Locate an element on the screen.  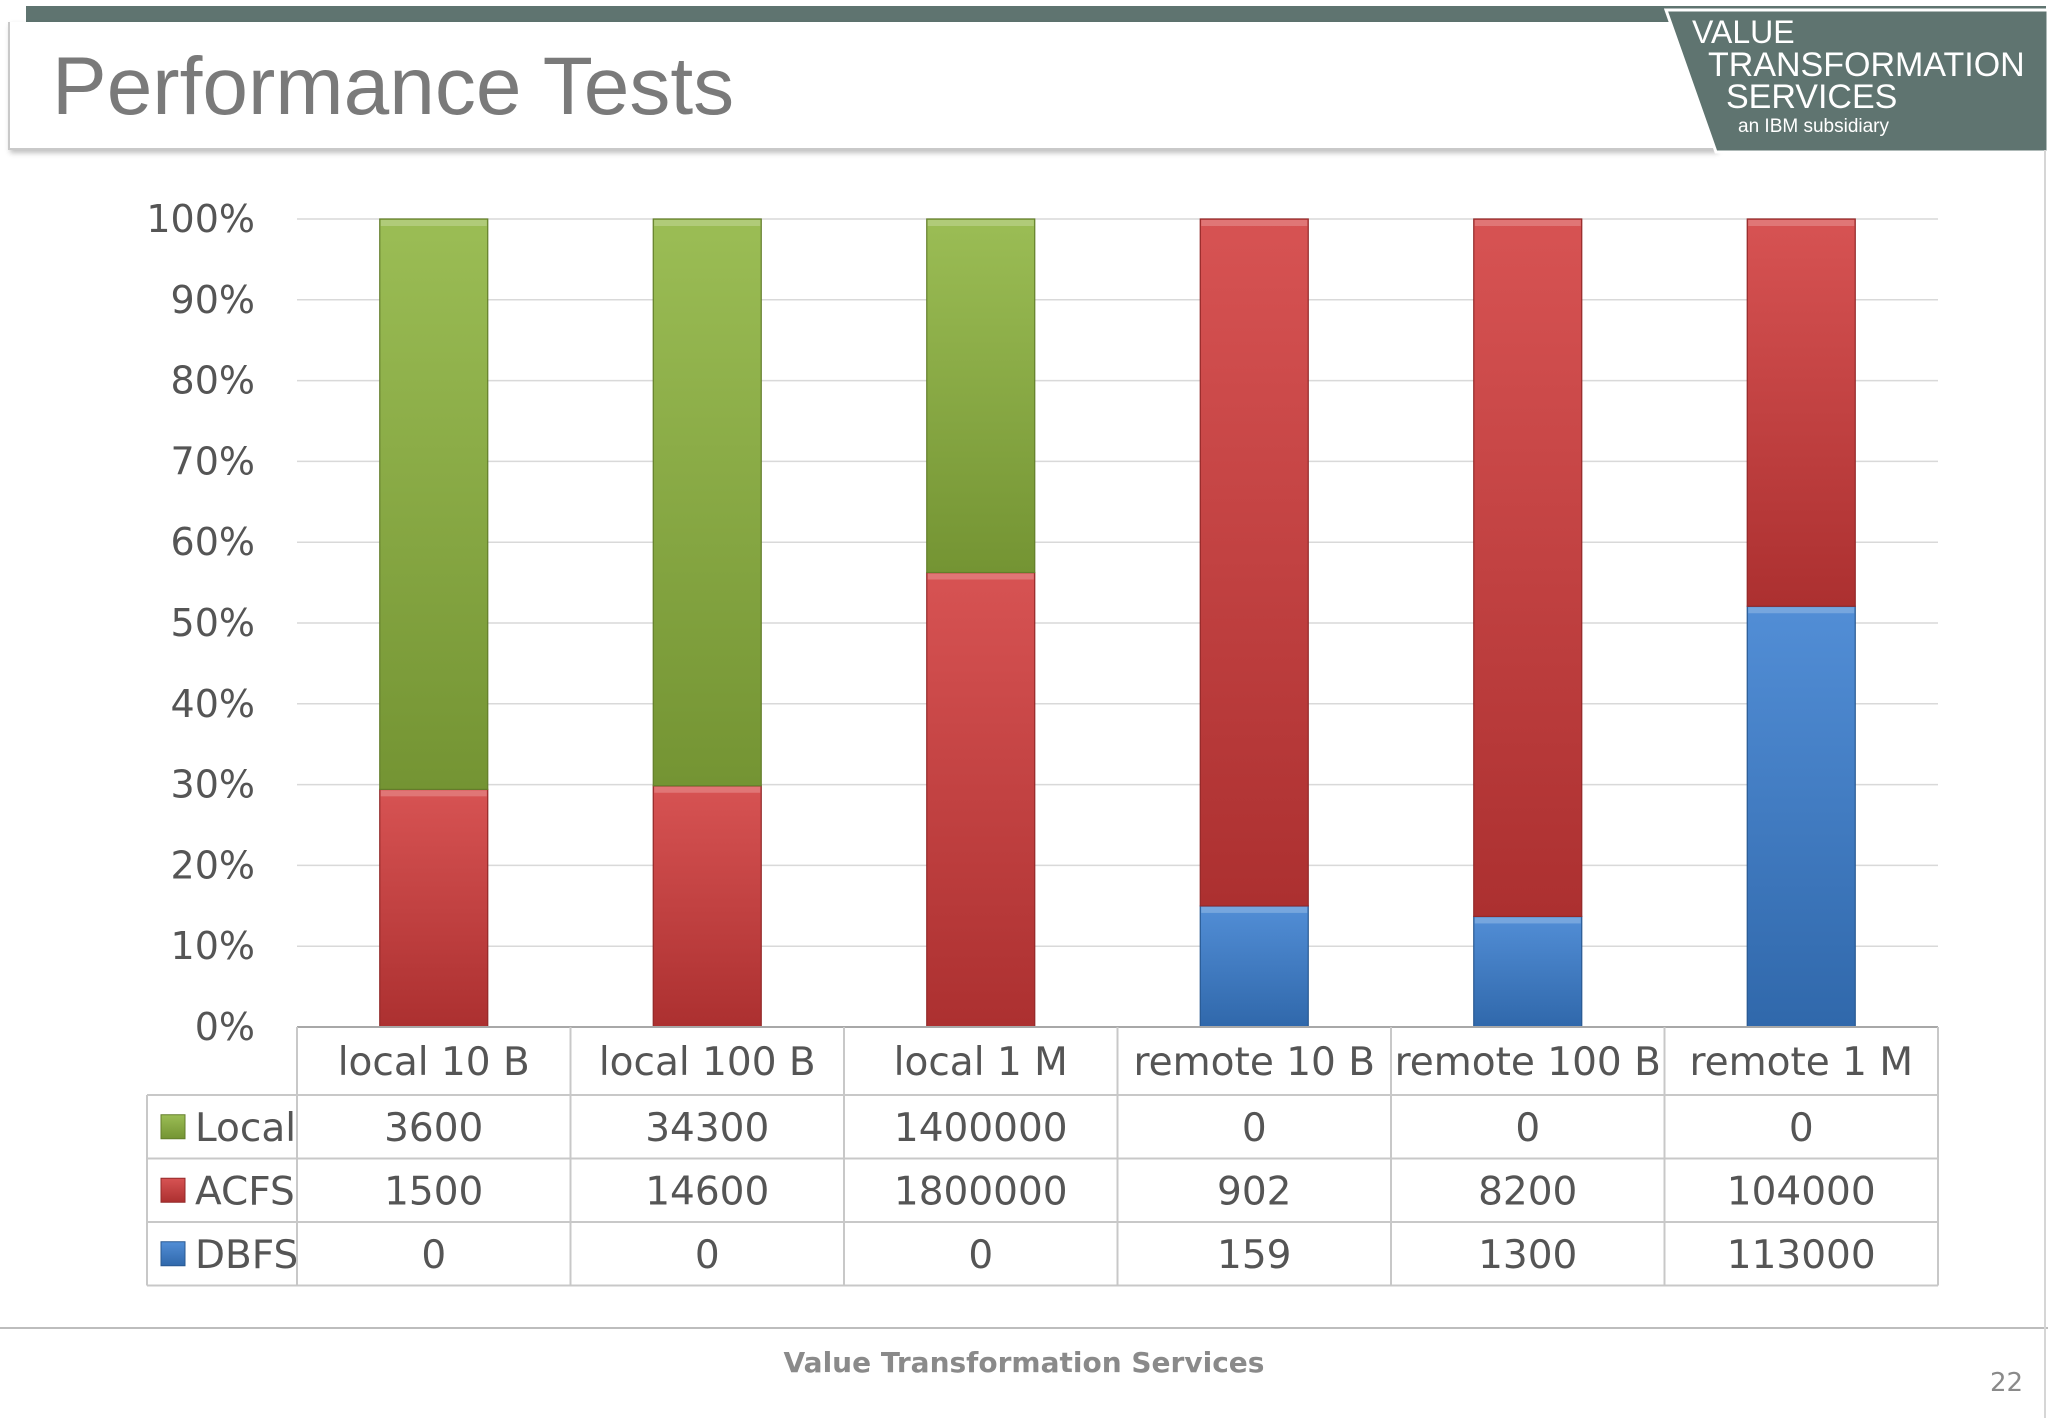
y-tick-label: 70% is located at coordinates (213, 461).